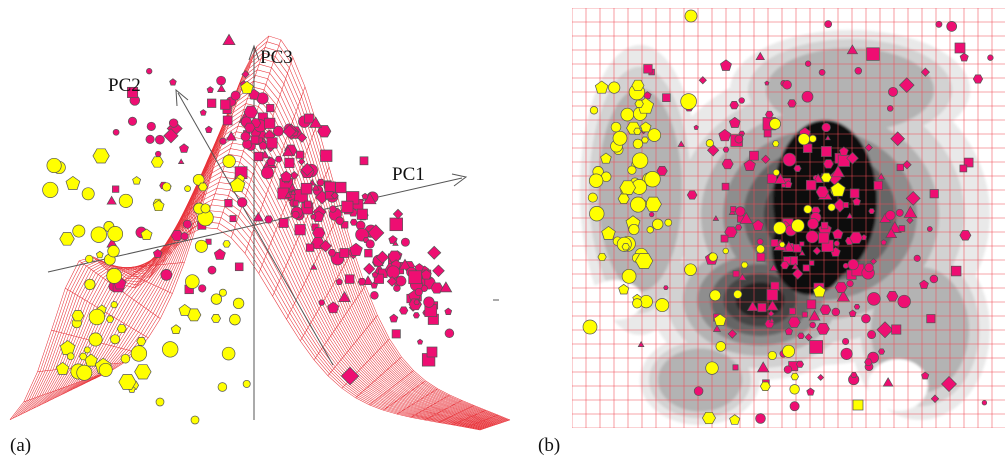  What do you see at coordinates (408, 174) in the screenshot?
I see `pc1-axis-label: PC1` at bounding box center [408, 174].